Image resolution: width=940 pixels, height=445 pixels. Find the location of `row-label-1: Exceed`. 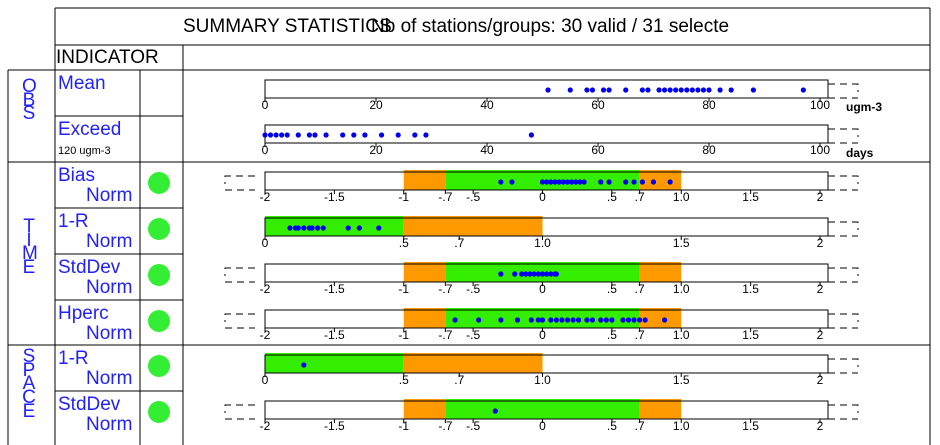

row-label-1: Exceed is located at coordinates (90, 129).